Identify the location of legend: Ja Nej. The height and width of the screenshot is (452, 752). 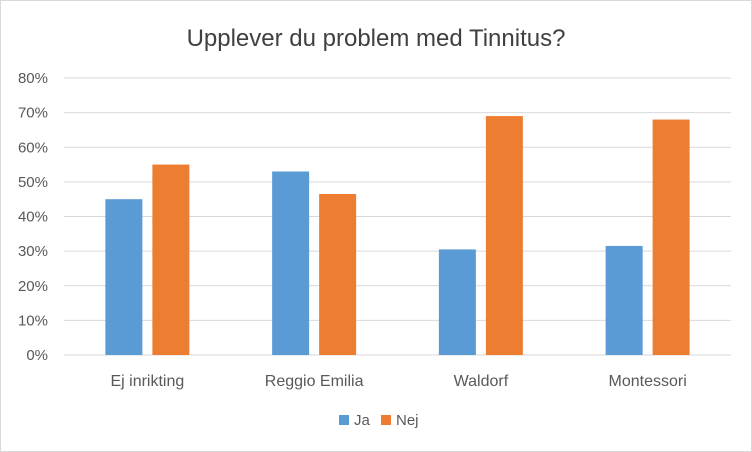
(379, 420).